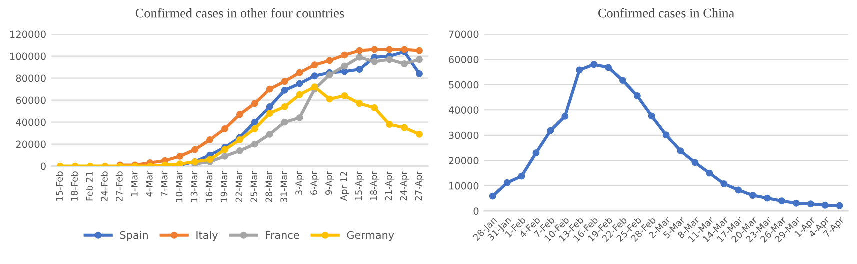  What do you see at coordinates (194, 186) in the screenshot?
I see `x-tick-label: 13-Mar` at bounding box center [194, 186].